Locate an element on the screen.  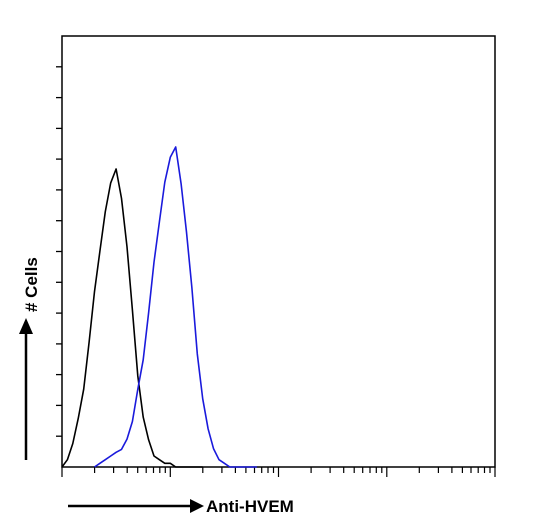
x-axis-label: Anti-HVEM is located at coordinates (250, 506).